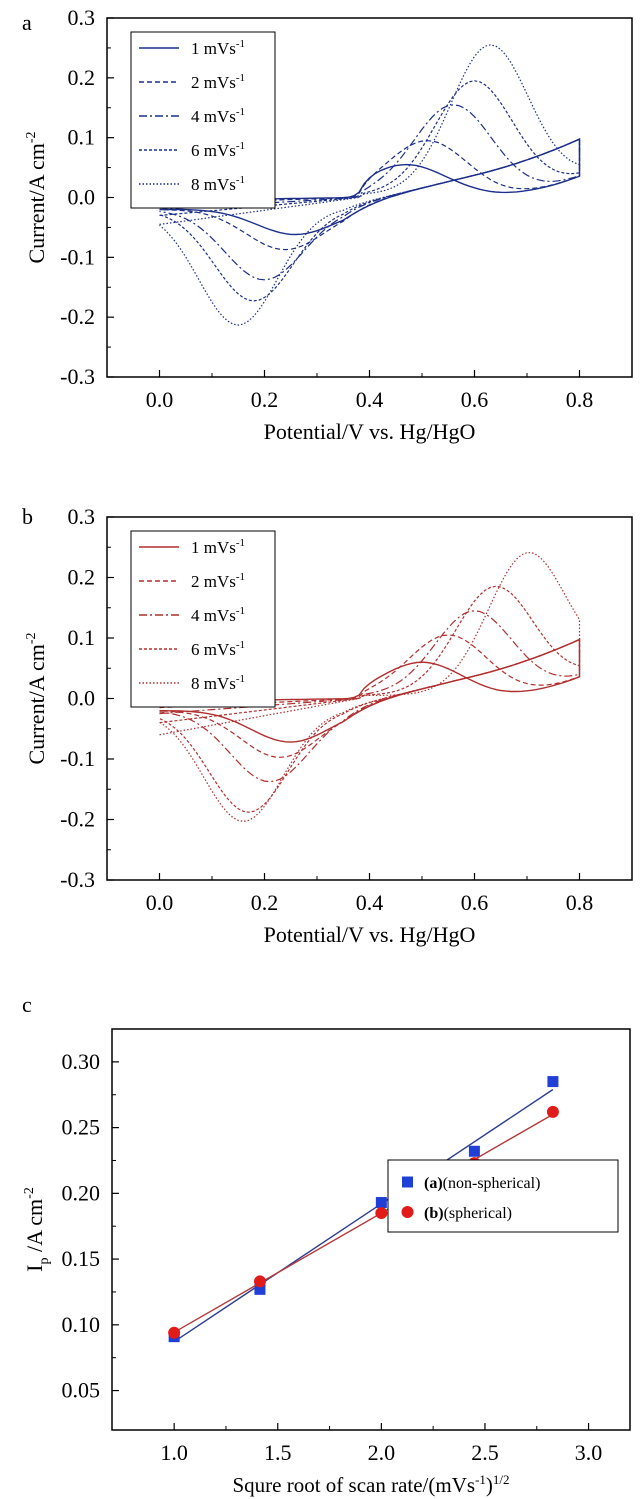 The image size is (640, 1499). Describe the element at coordinates (468, 1213) in the screenshot. I see `legend-label: (b)(spherical)` at that location.